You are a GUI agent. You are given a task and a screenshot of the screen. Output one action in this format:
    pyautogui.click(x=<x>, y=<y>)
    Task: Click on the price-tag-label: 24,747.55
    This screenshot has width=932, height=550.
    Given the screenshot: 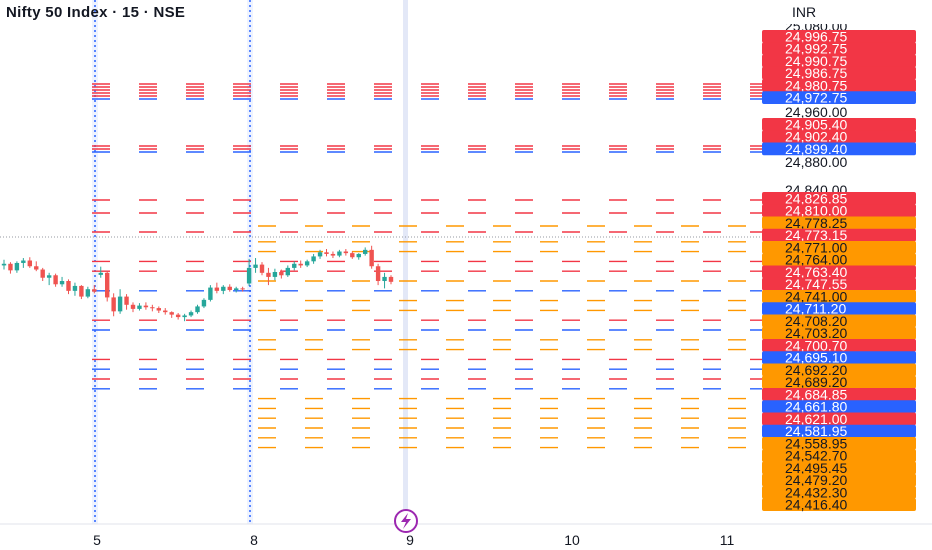 What is the action you would take?
    pyautogui.click(x=816, y=284)
    